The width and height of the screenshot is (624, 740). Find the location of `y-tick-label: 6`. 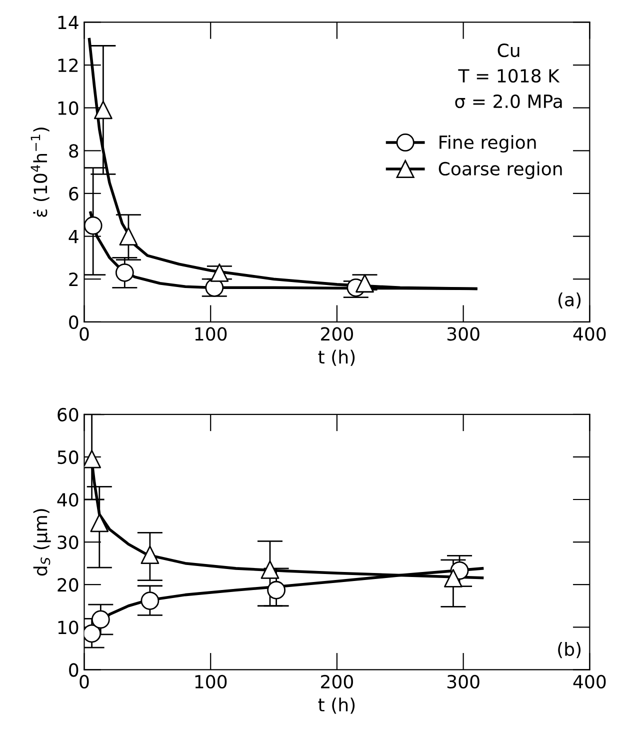

y-tick-label: 6 is located at coordinates (73, 193).